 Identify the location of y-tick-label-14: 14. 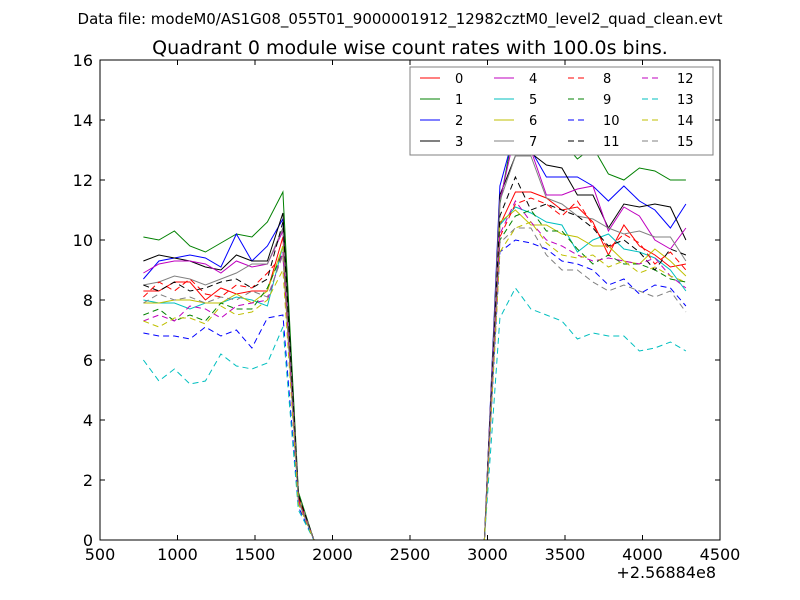
(83, 120).